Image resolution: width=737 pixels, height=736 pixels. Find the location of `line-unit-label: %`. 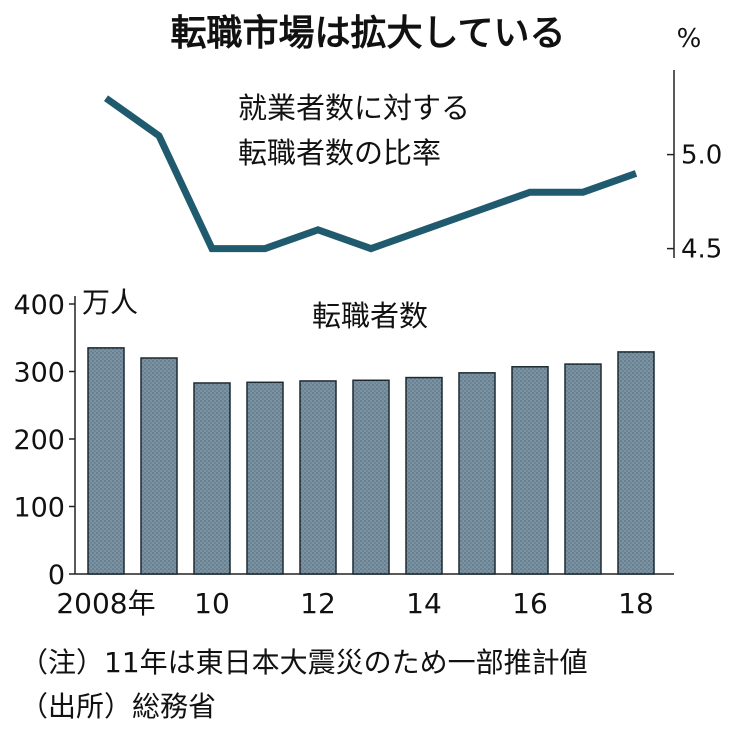

line-unit-label: % is located at coordinates (689, 39).